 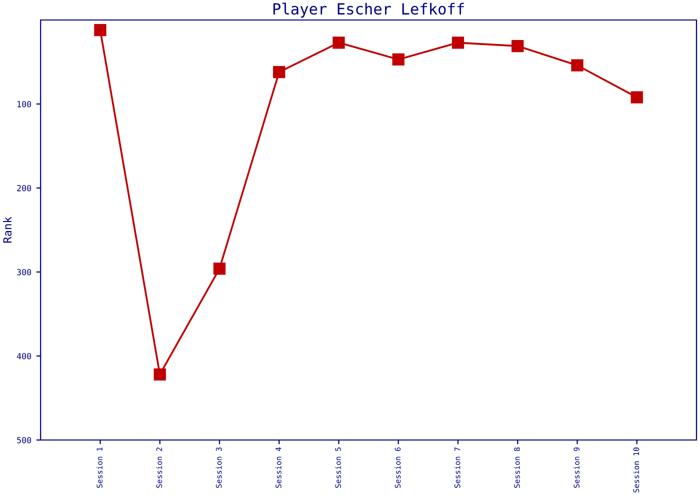 What do you see at coordinates (24, 188) in the screenshot?
I see `y-tick-label: 200` at bounding box center [24, 188].